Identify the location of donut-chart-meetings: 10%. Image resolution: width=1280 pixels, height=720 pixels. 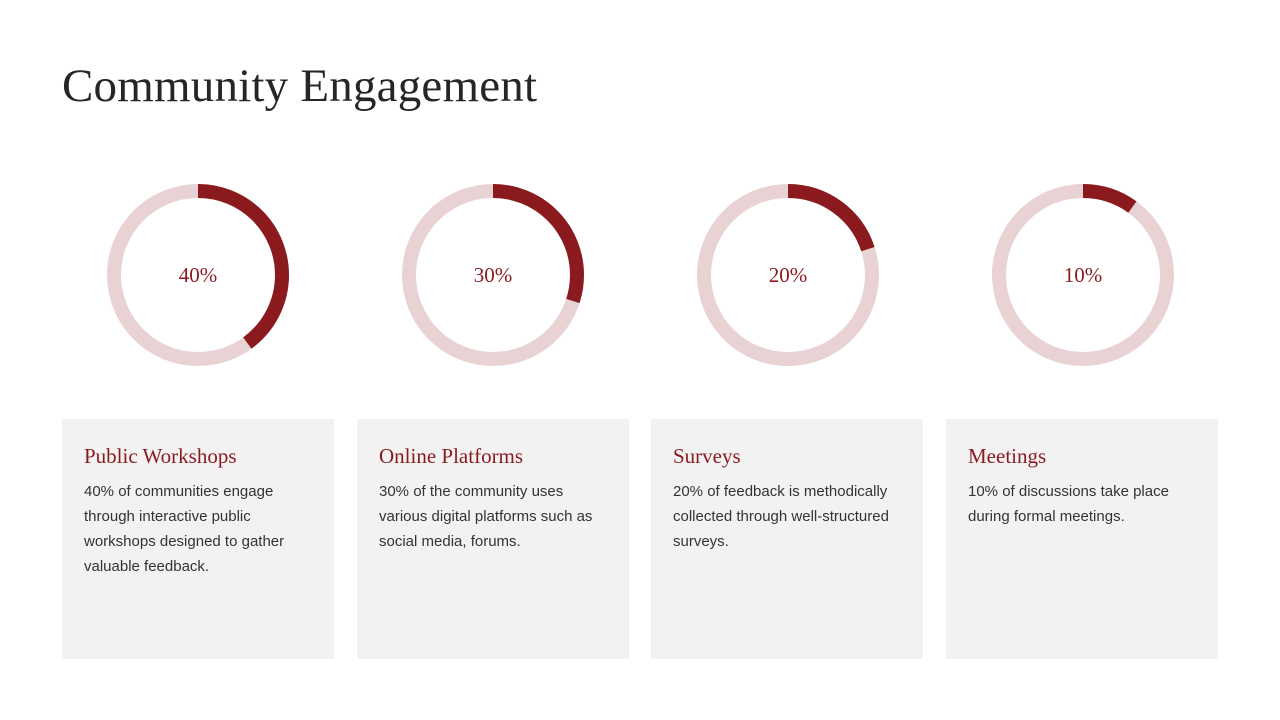
(1083, 275).